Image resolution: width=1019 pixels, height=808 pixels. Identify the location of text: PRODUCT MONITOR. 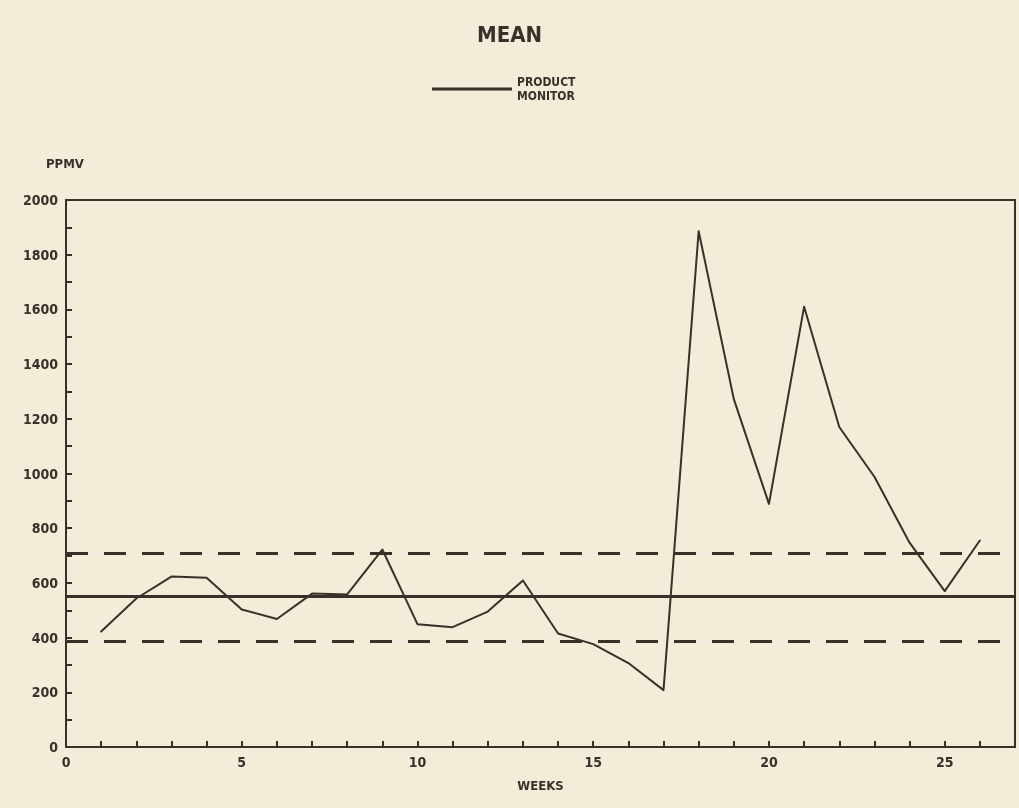
(548, 89).